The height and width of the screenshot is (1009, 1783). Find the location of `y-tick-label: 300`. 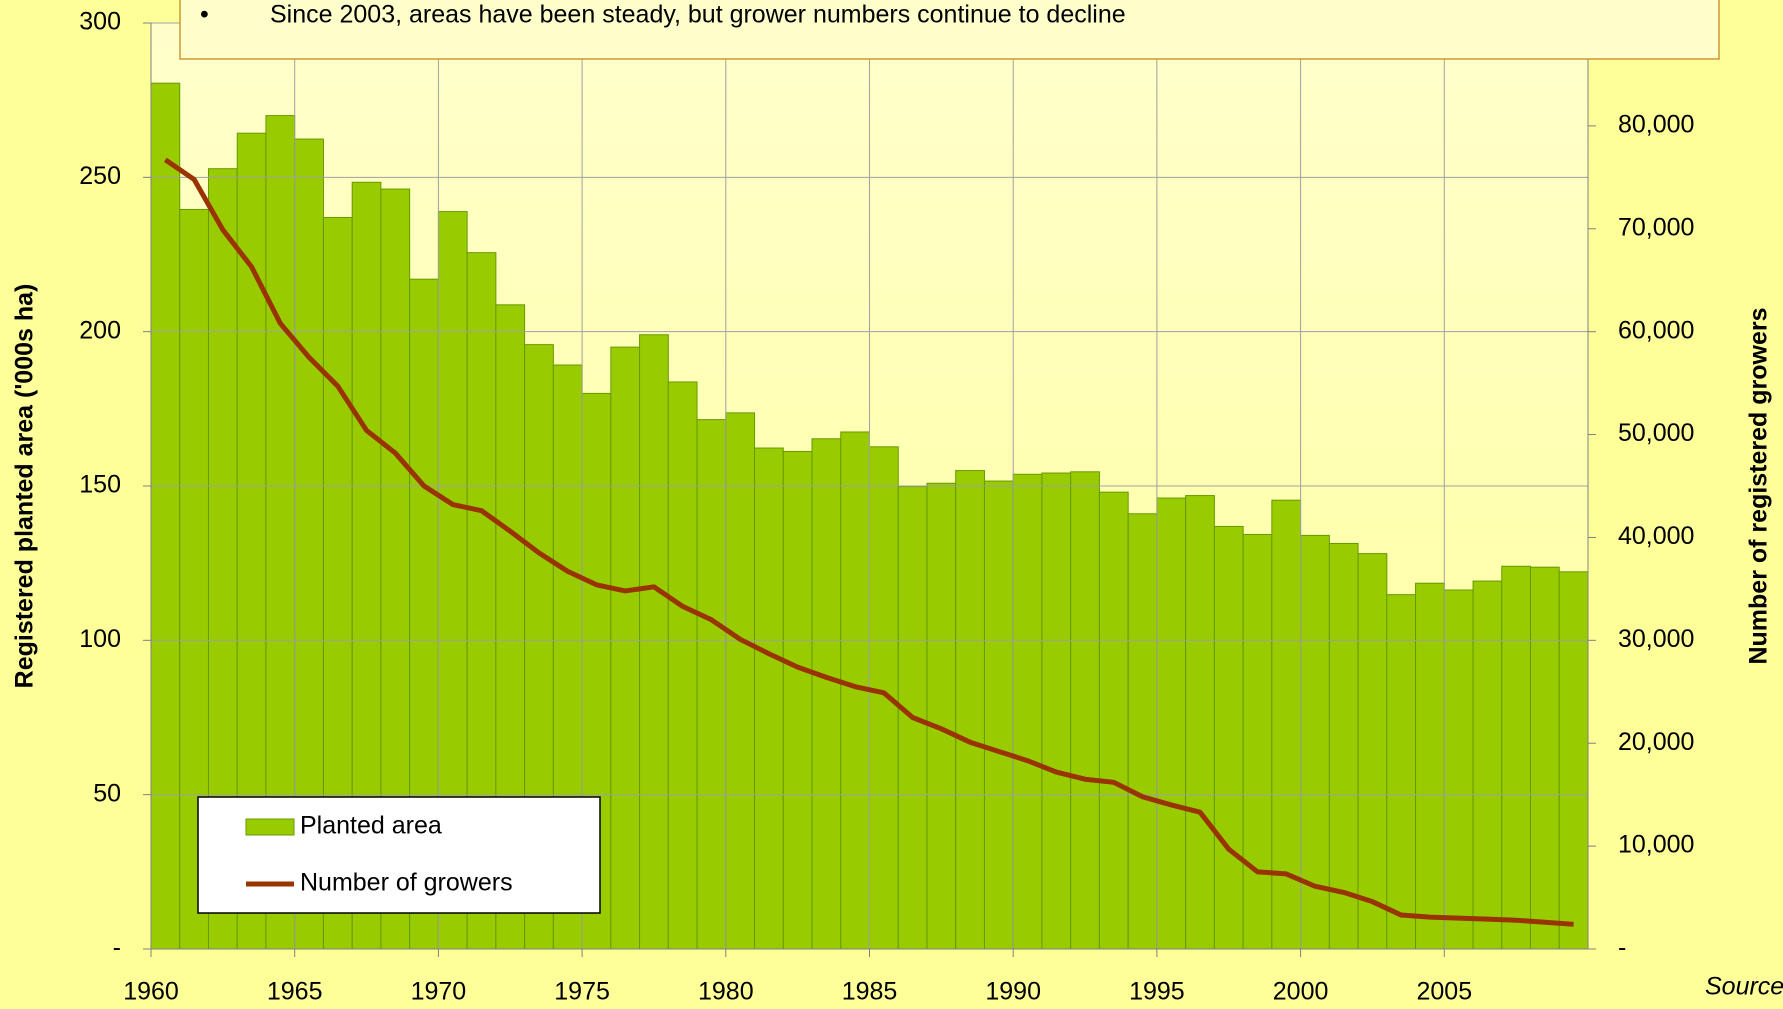

y-tick-label: 300 is located at coordinates (100, 22).